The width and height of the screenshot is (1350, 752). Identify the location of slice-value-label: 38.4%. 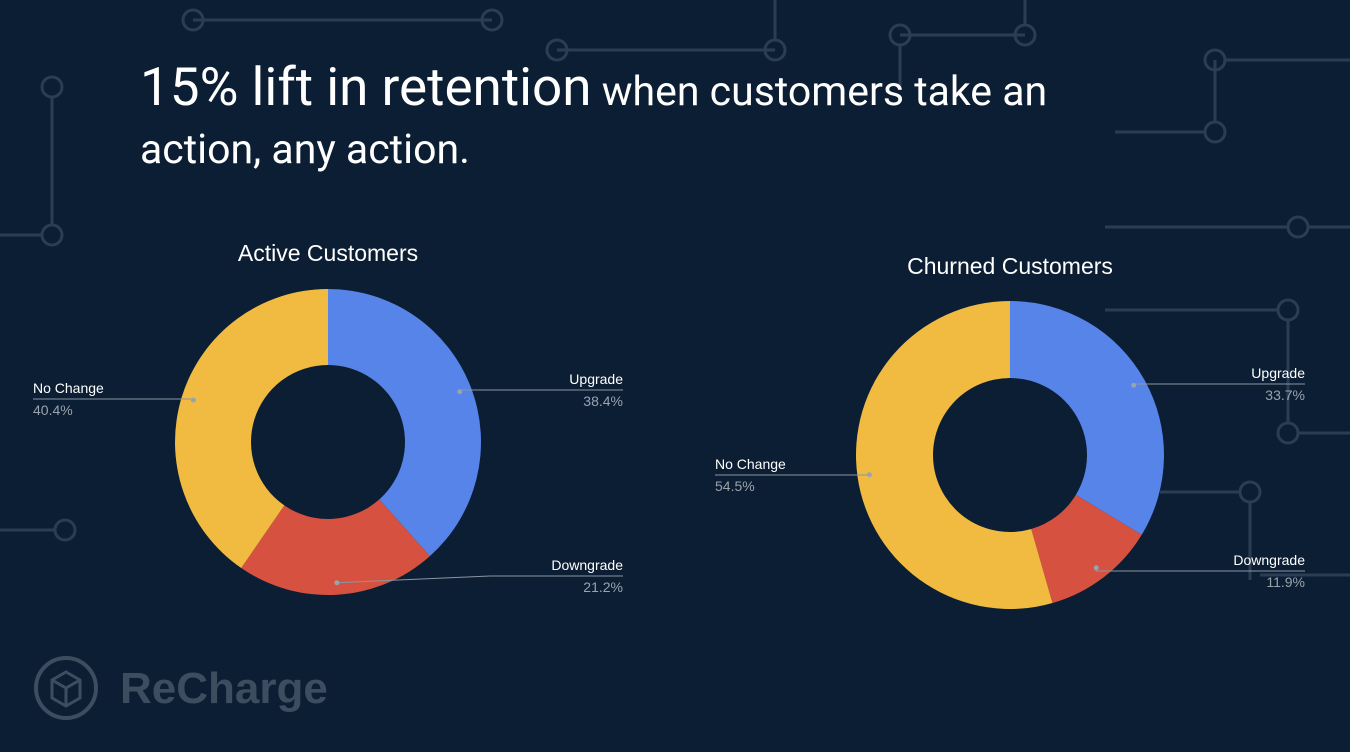
(603, 401).